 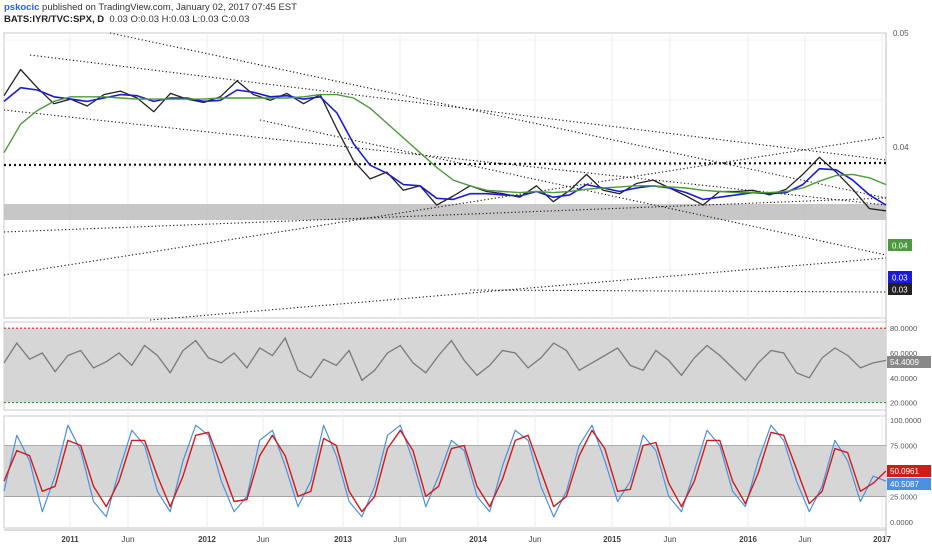 What do you see at coordinates (612, 539) in the screenshot?
I see `time-tick-8: 2015` at bounding box center [612, 539].